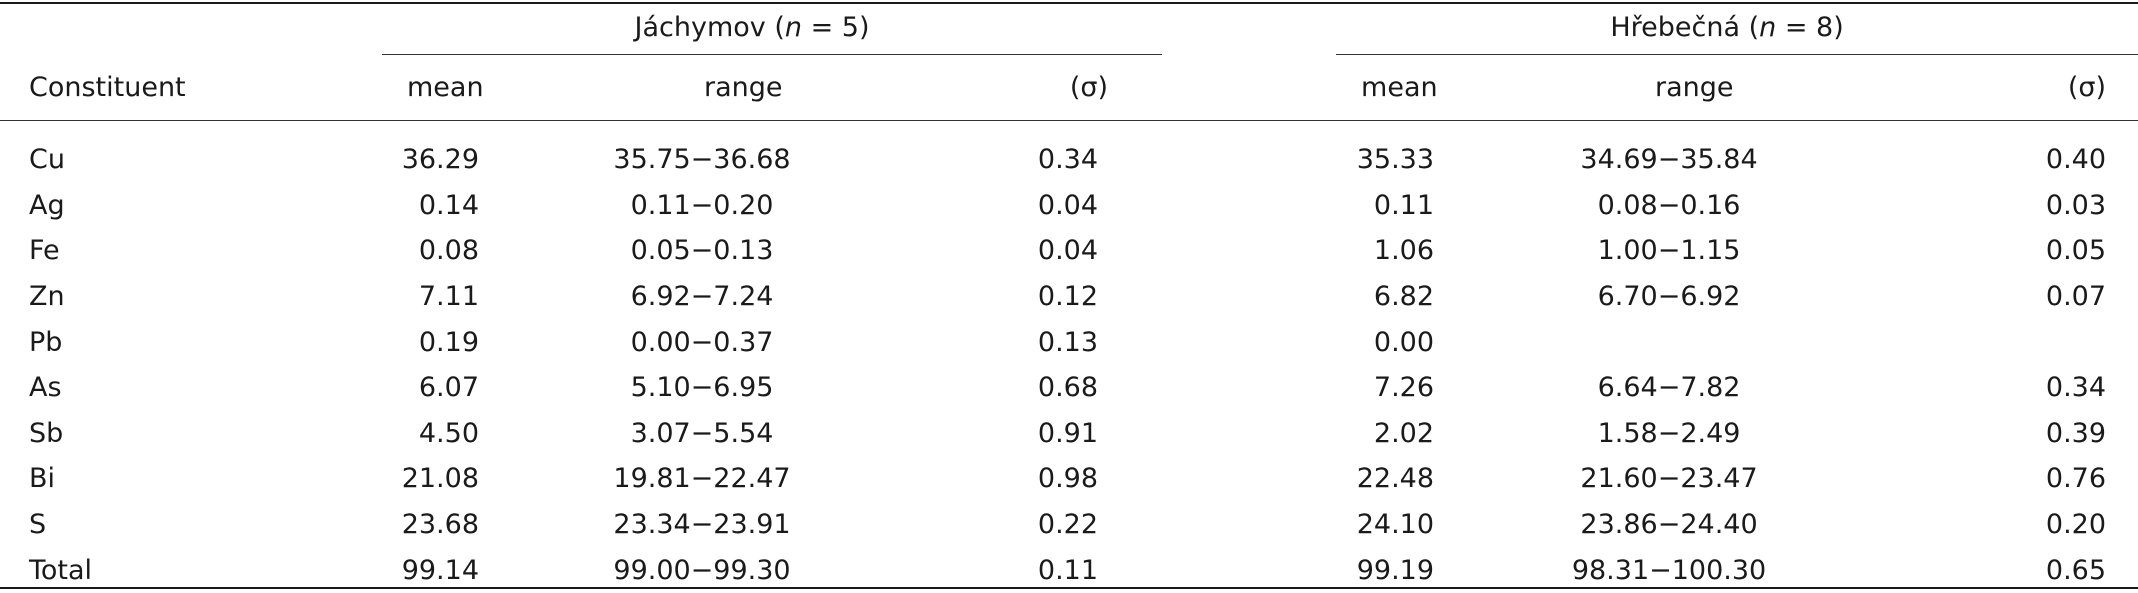  Describe the element at coordinates (46, 342) in the screenshot. I see `cell-constituent: Pb` at that location.